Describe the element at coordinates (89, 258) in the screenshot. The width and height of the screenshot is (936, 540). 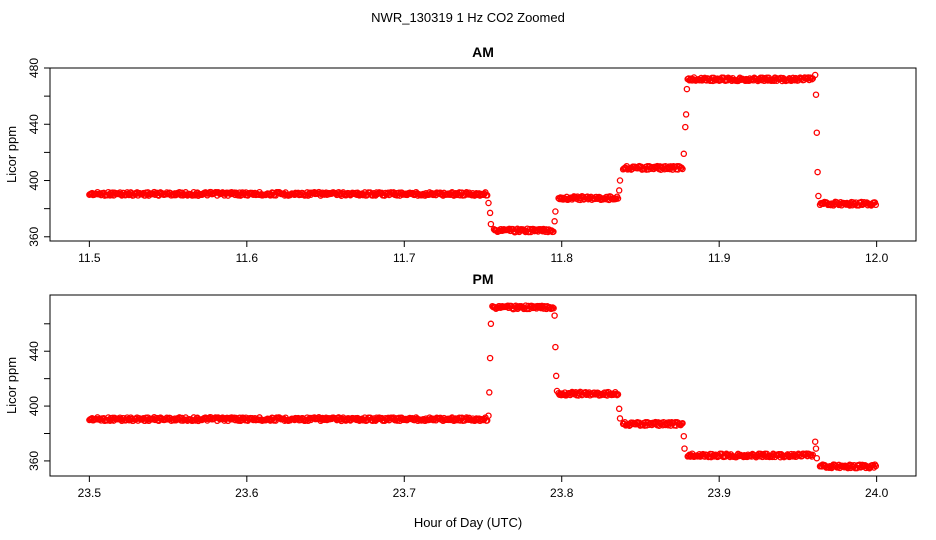
I see `x-tick-label: 11.5` at that location.